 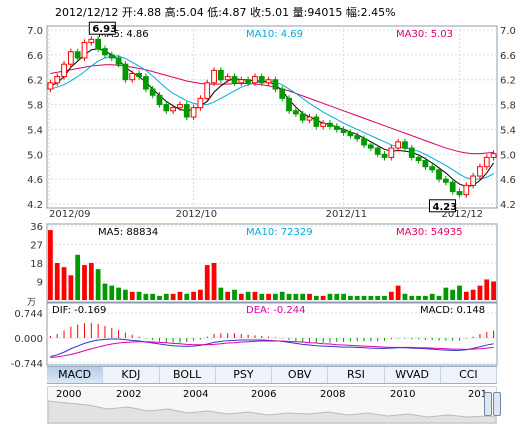 I want to click on timeline-year: 2008, so click(x=333, y=394).